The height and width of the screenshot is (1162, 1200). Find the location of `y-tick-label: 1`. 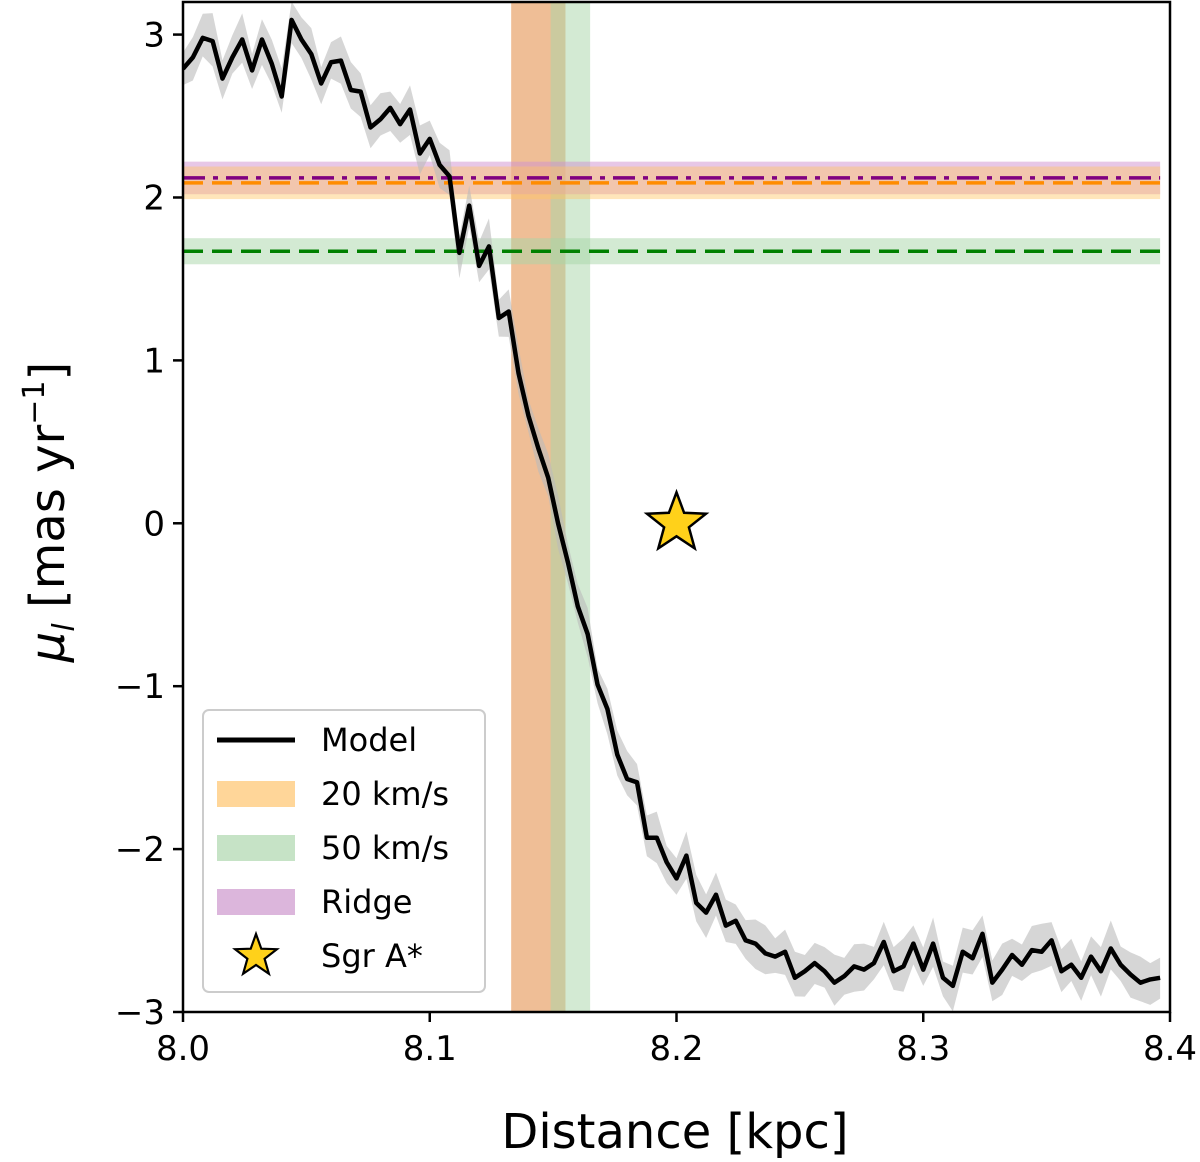

y-tick-label: 1 is located at coordinates (154, 361).